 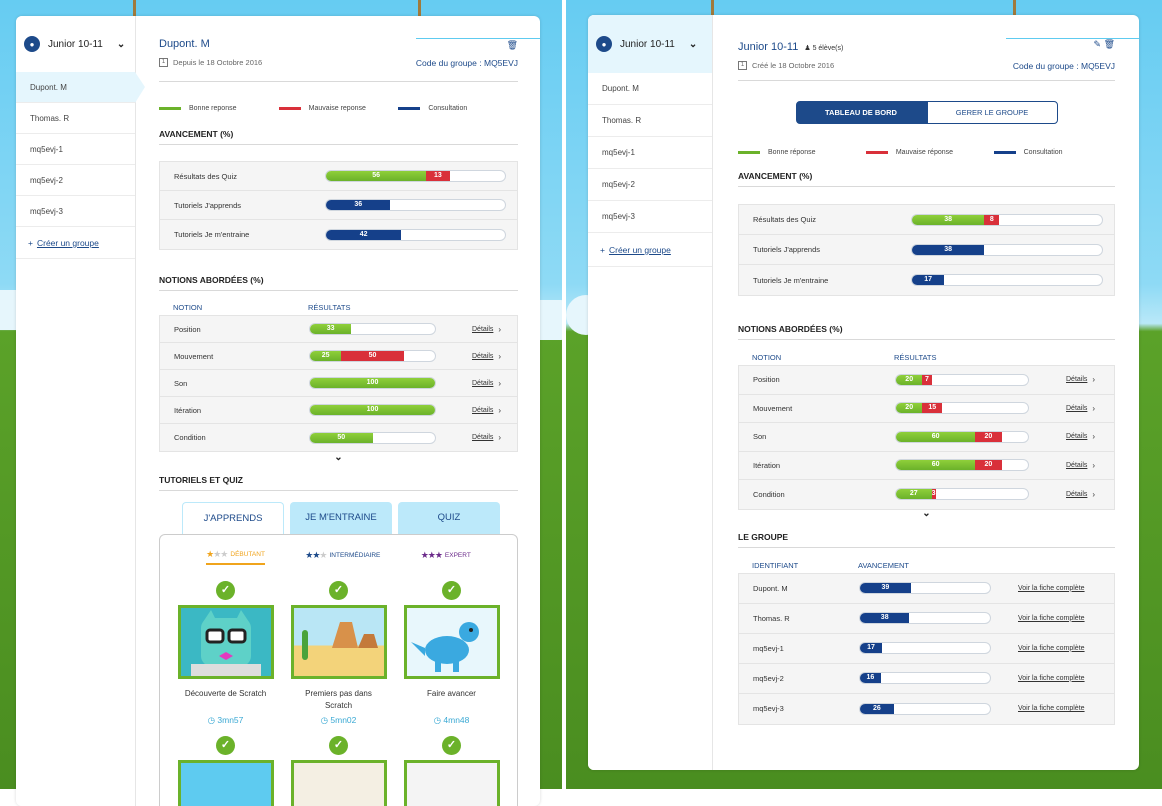 I want to click on good-segment: 100, so click(x=372, y=410).